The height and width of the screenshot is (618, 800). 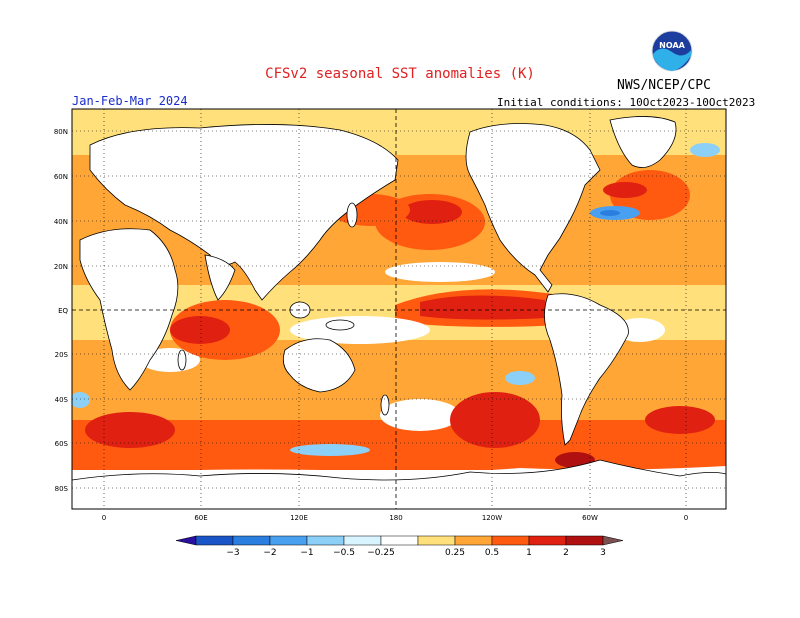 What do you see at coordinates (182, 360) in the screenshot?
I see `madagascar` at bounding box center [182, 360].